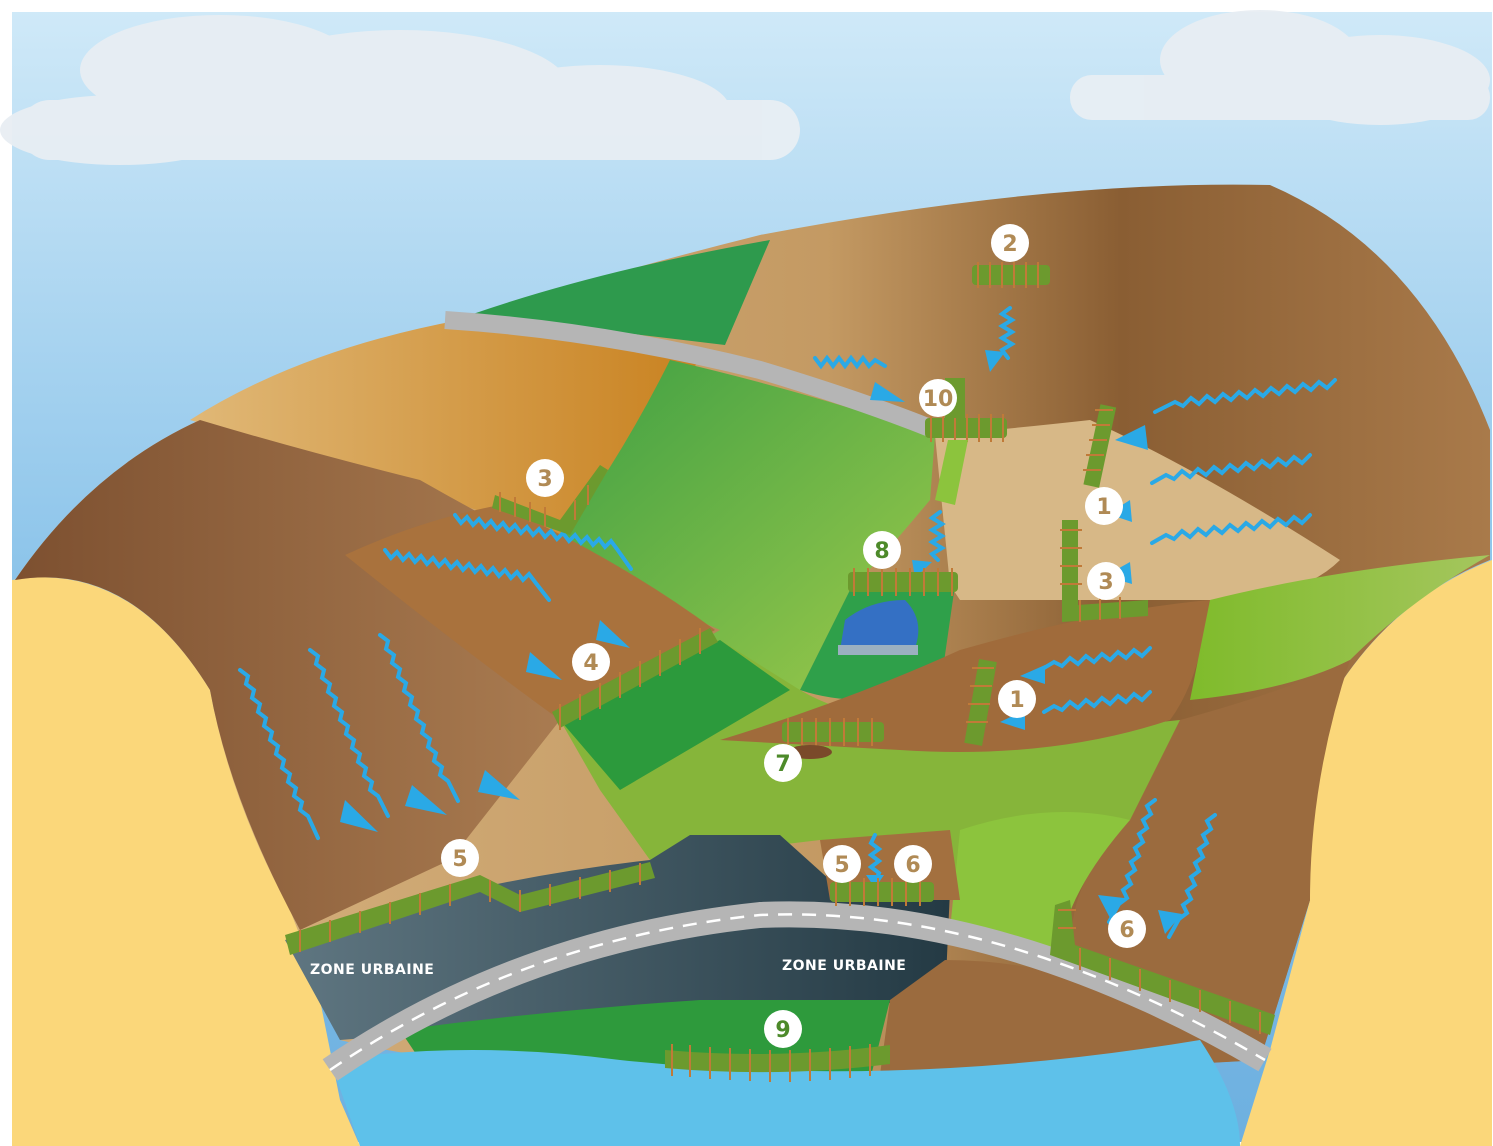 The image size is (1493, 1146). I want to click on marker-5-center: 5, so click(842, 864).